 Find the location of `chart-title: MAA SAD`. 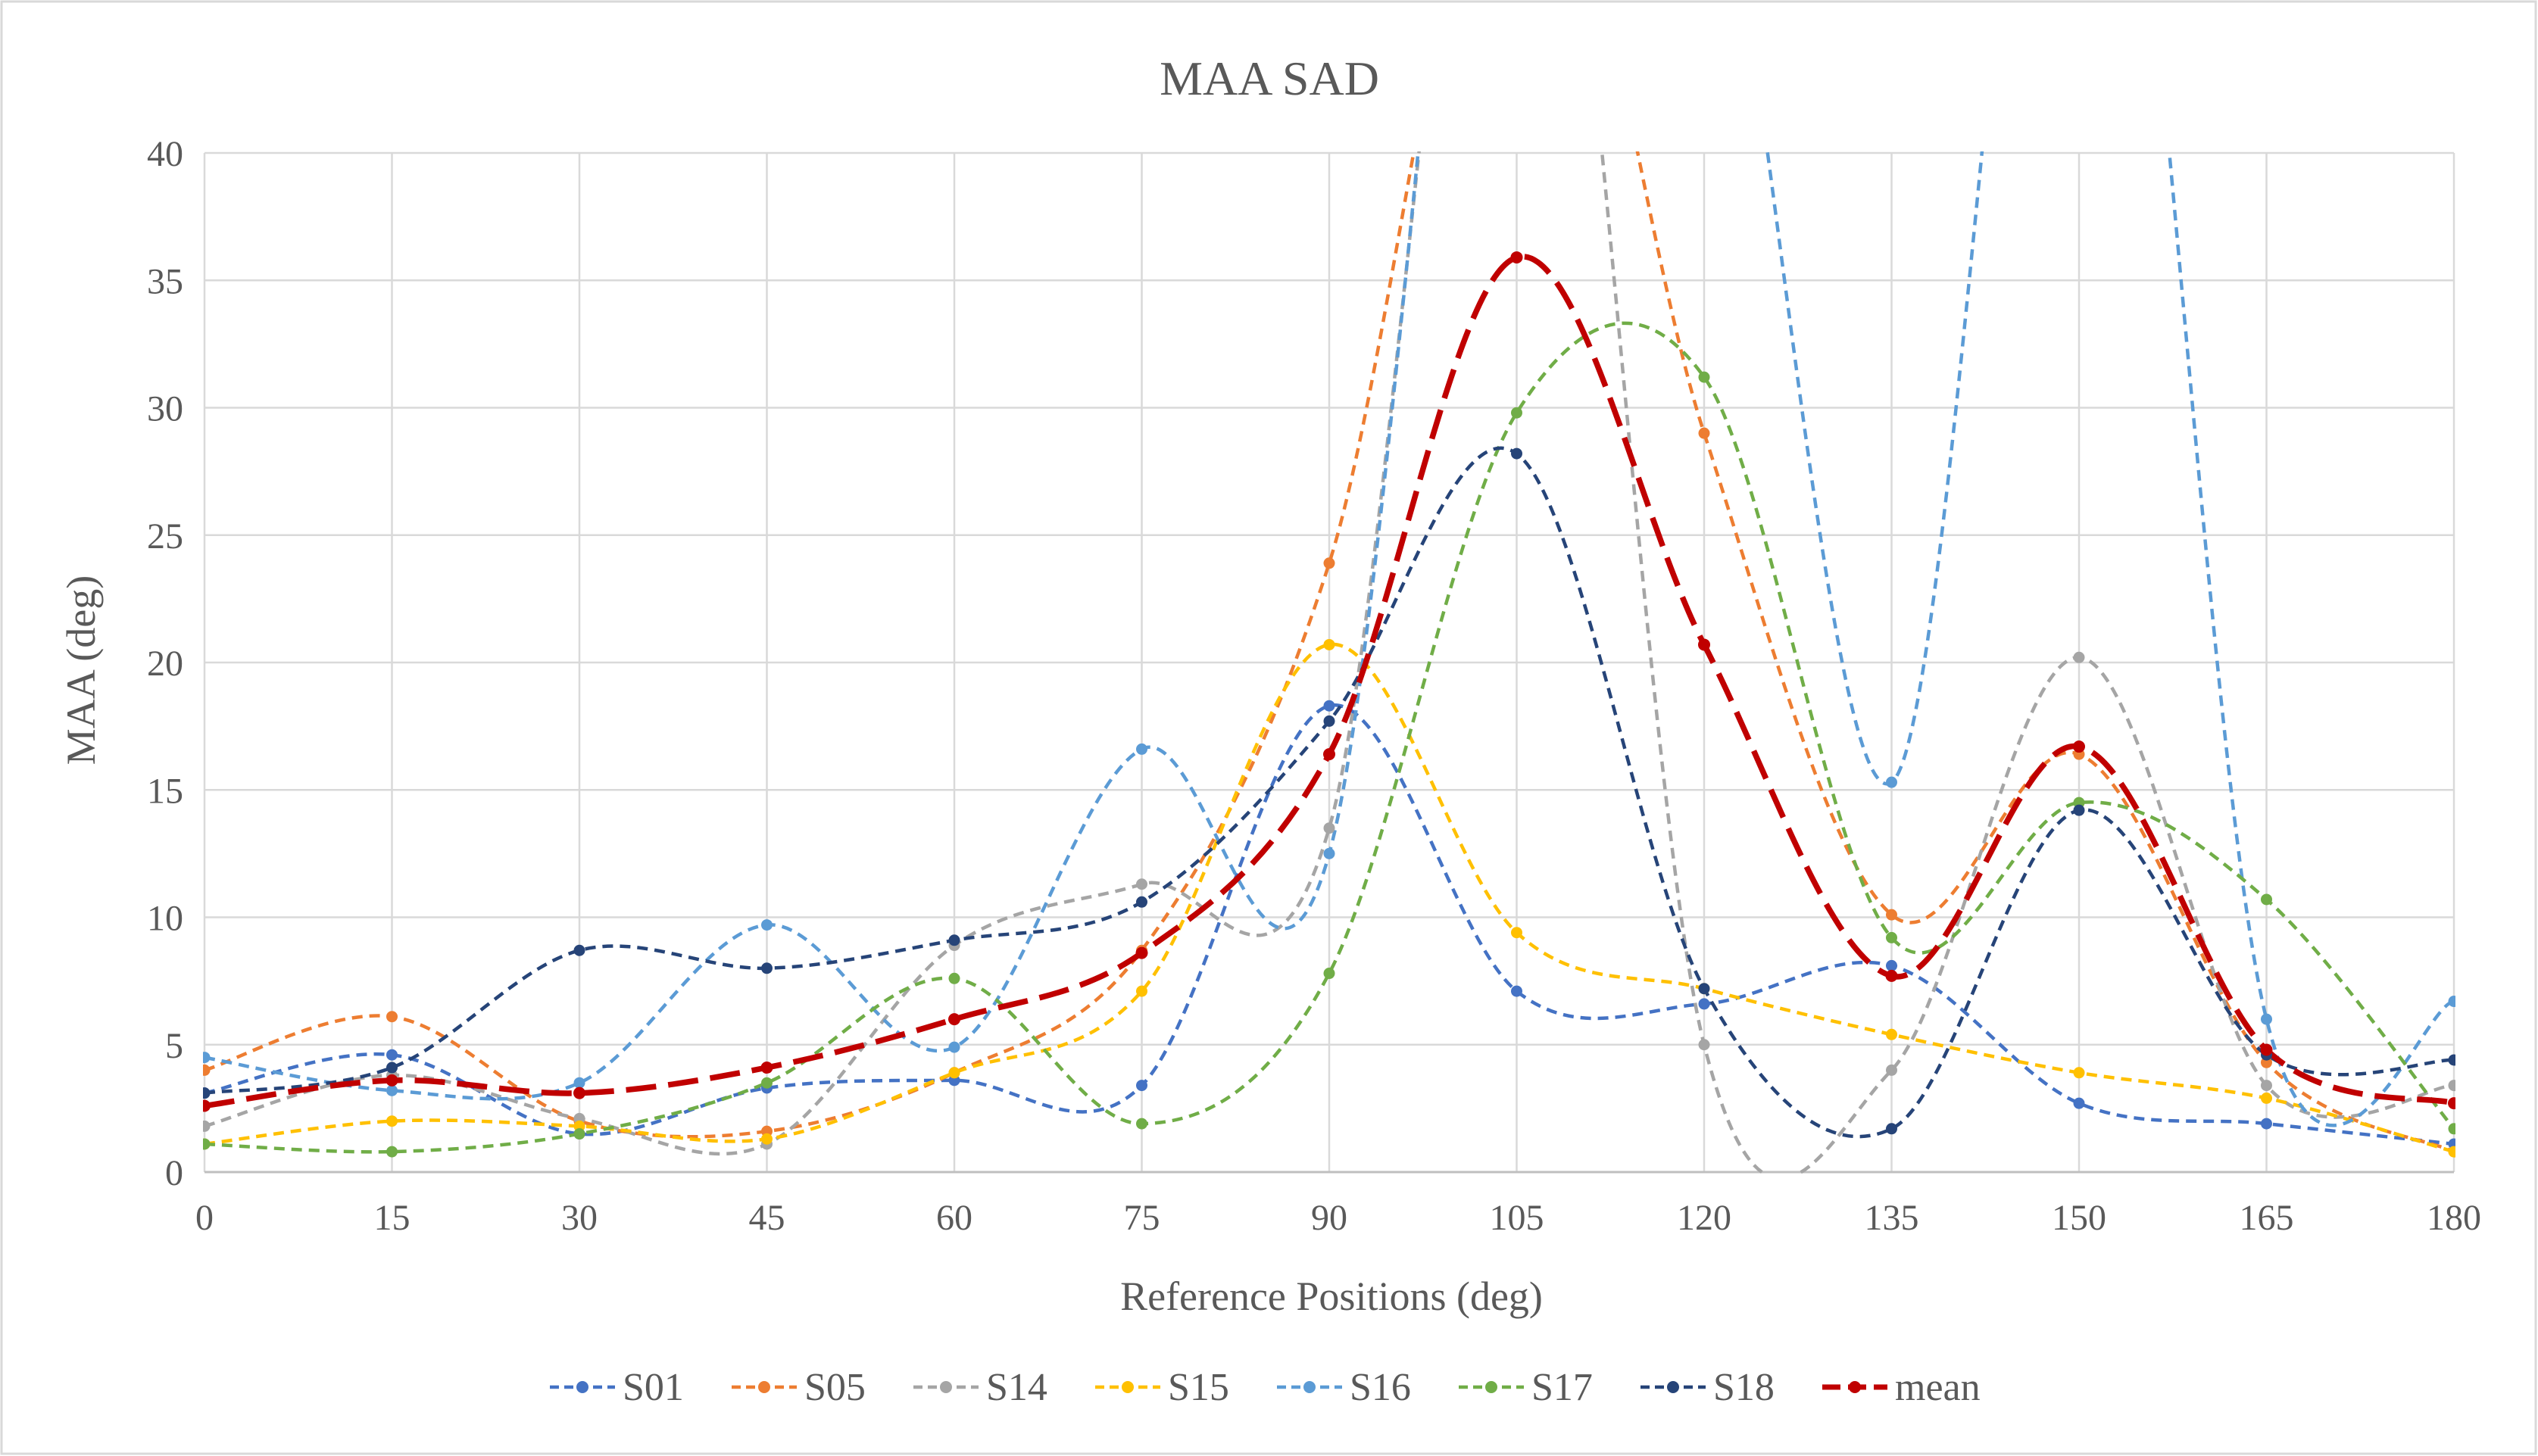

chart-title: MAA SAD is located at coordinates (1269, 78).